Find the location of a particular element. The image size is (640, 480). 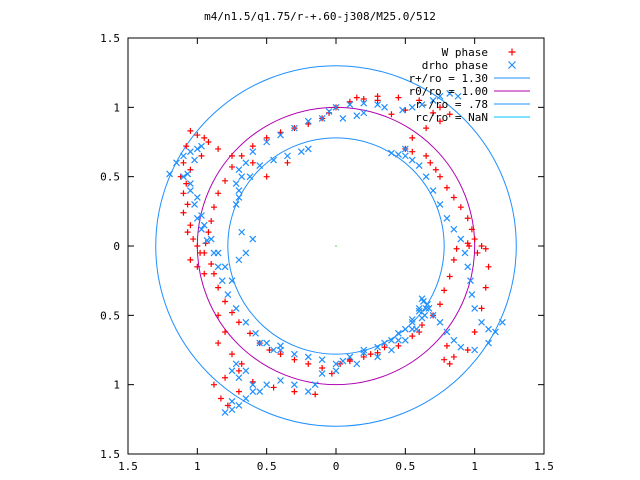

legend-label-2: r+/ro = 1.30 is located at coordinates (448, 78).